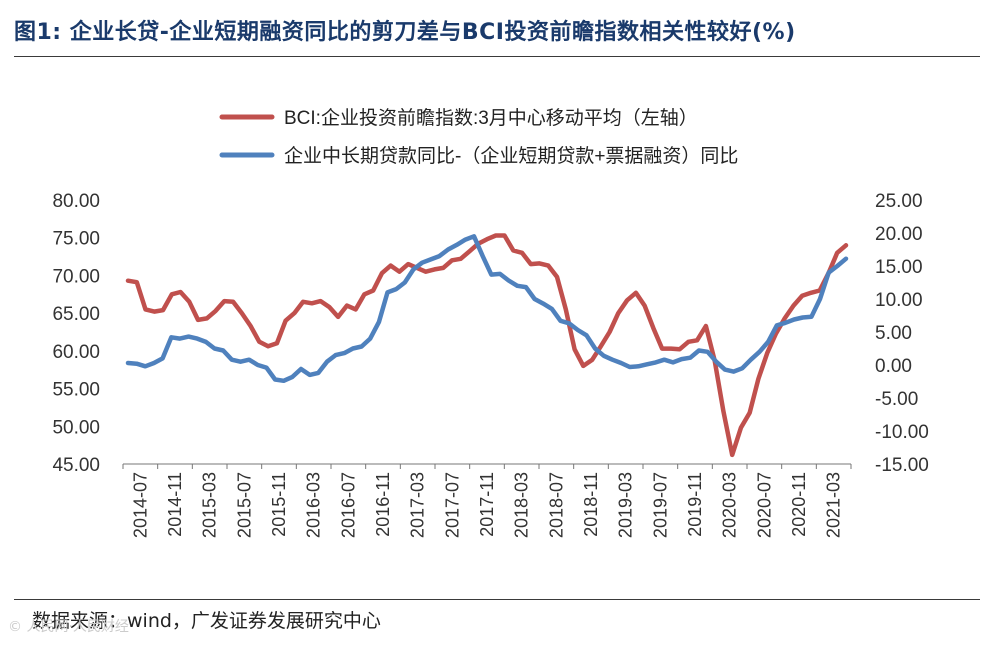 Image resolution: width=1000 pixels, height=645 pixels. I want to click on x-tick-label: 2018-07, so click(556, 505).